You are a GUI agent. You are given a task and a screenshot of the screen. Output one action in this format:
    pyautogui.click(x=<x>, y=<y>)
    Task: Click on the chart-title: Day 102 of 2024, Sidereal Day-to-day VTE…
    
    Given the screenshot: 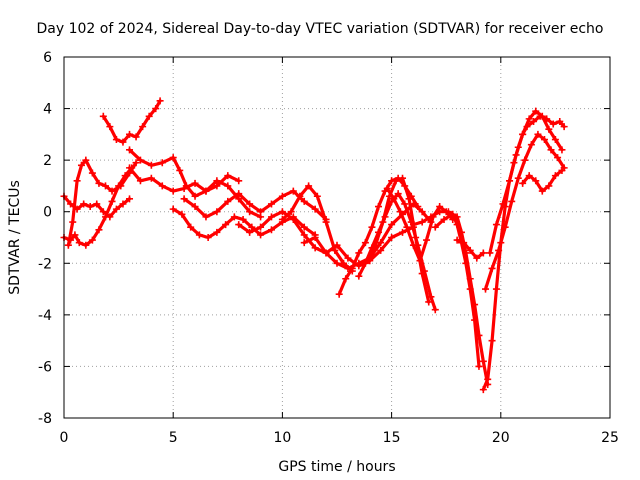 What is the action you would take?
    pyautogui.click(x=320, y=29)
    